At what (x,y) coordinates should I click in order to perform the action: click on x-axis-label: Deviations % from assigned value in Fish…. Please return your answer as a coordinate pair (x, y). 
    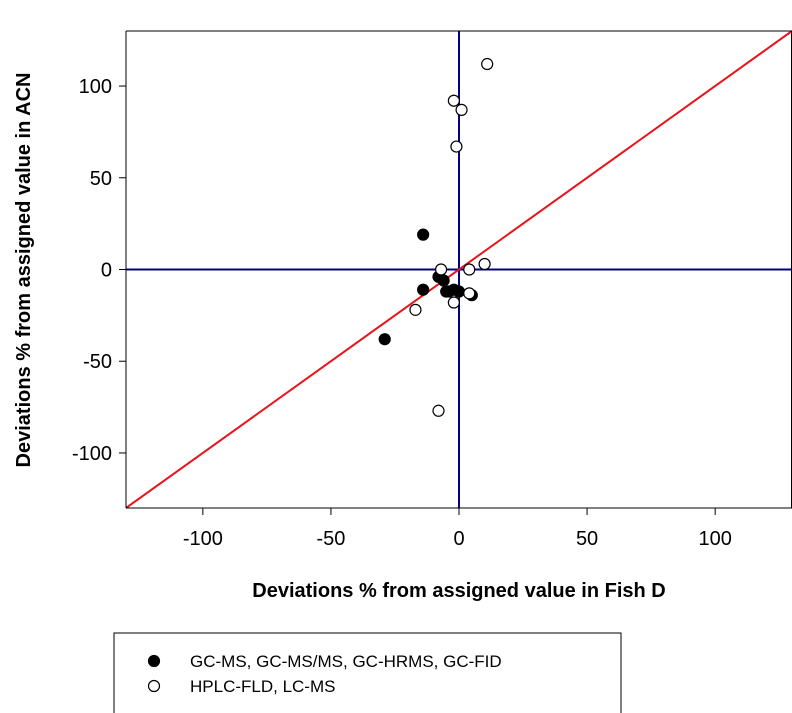
    Looking at the image, I should click on (458, 591).